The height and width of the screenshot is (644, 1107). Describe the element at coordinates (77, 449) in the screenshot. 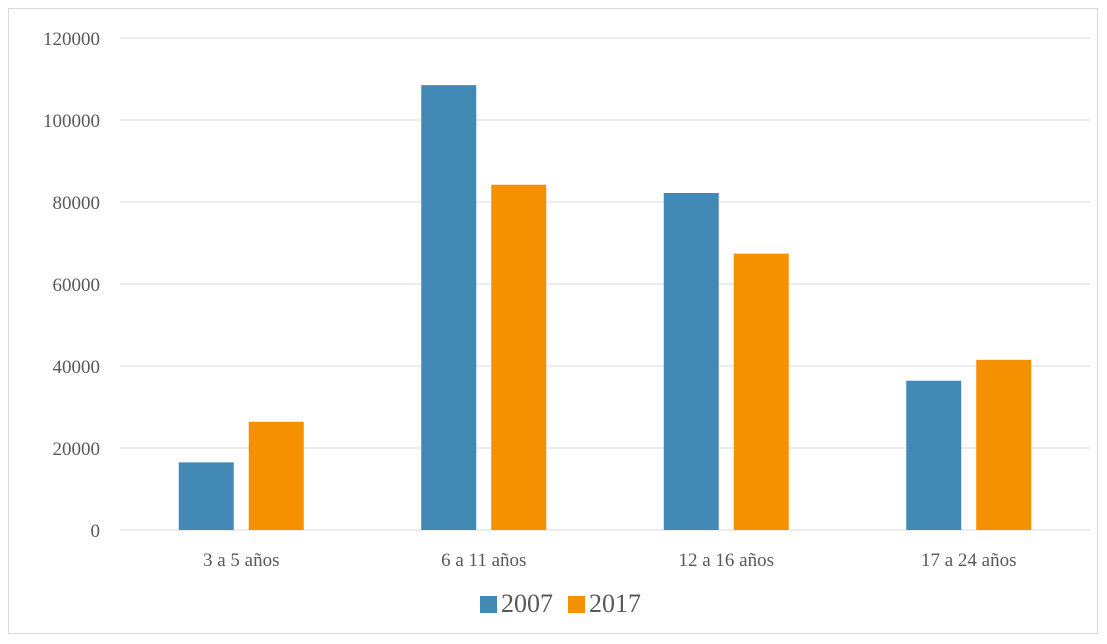

I see `y-tick-label: 20000` at that location.